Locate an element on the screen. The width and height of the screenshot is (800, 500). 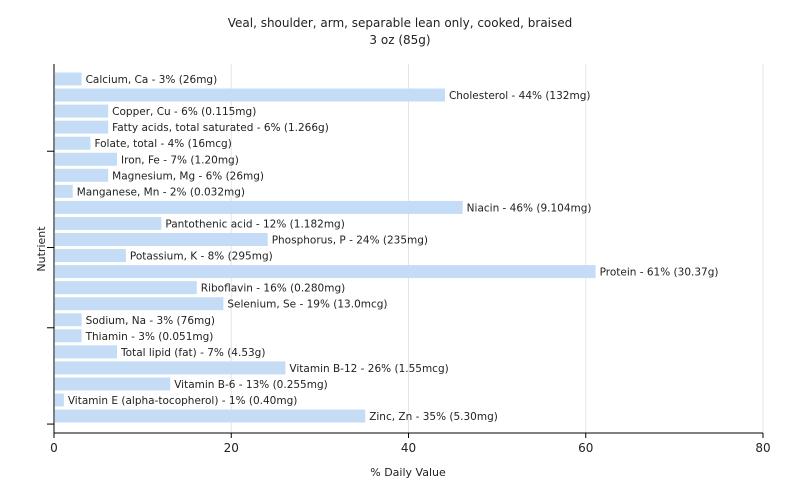
bar-label-10: Phosphorus, P - 24% (235mg) is located at coordinates (350, 241).